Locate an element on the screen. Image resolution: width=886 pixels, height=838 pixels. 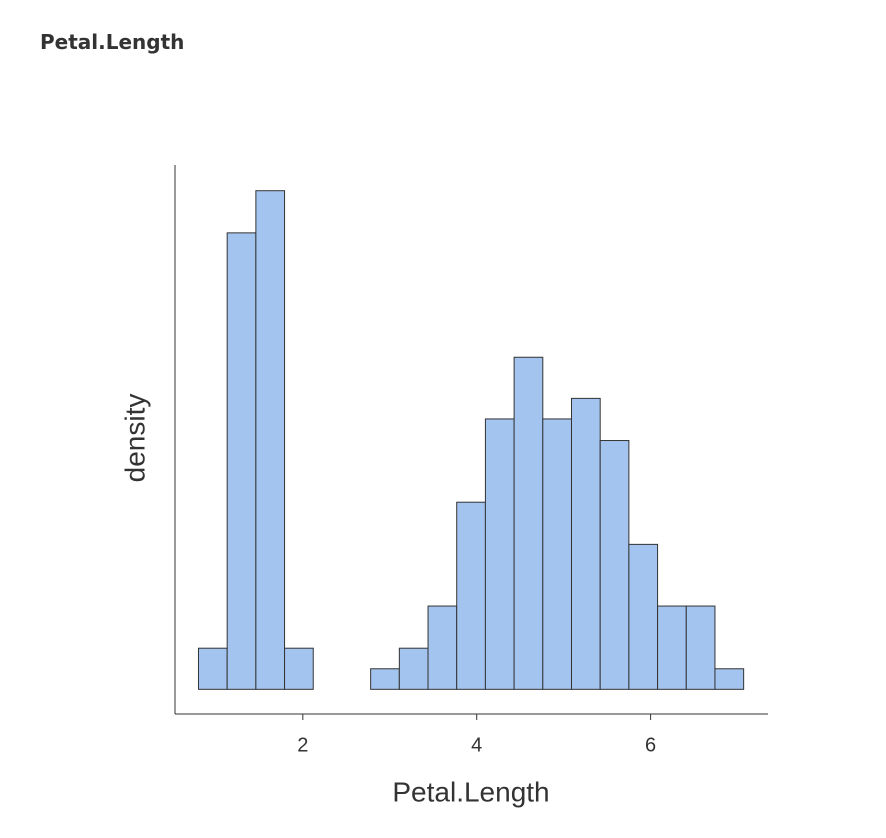
x-tick-label: 4 is located at coordinates (476, 745).